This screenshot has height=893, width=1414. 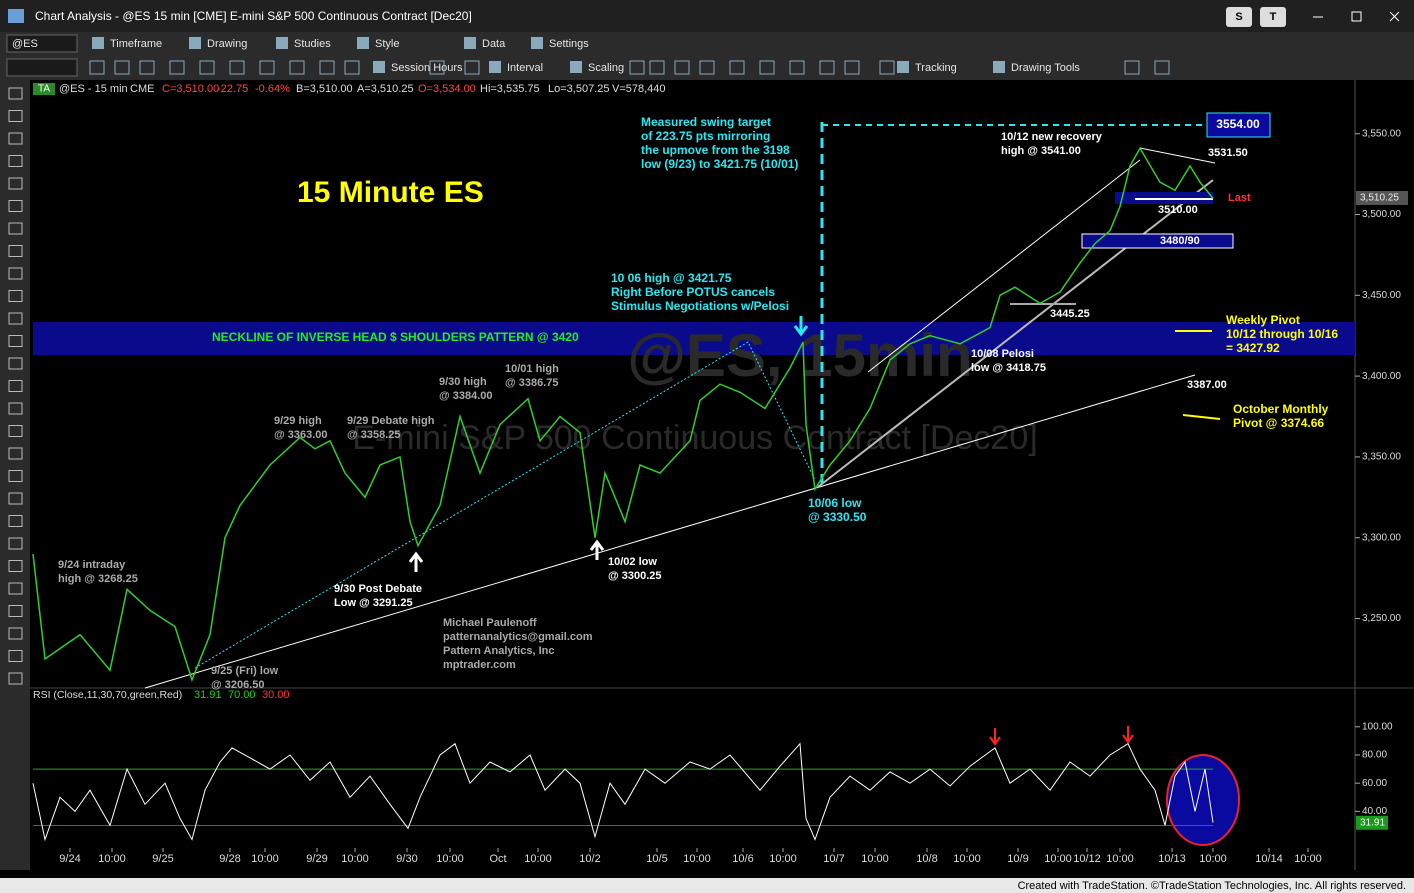 I want to click on quote-item: B=3,510.00, so click(x=324, y=89).